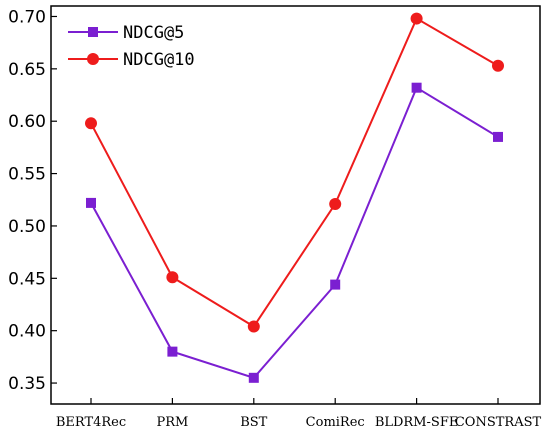 The width and height of the screenshot is (550, 438). I want to click on legend-label: NDCG@10, so click(159, 60).